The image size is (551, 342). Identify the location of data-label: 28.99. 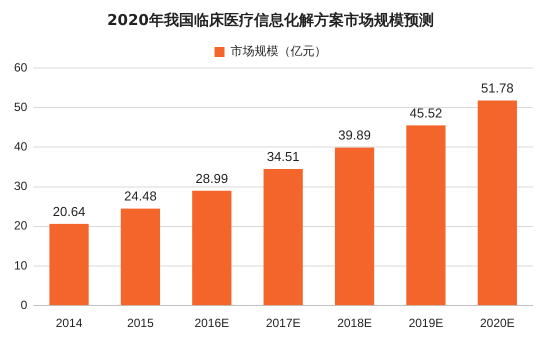
(212, 178).